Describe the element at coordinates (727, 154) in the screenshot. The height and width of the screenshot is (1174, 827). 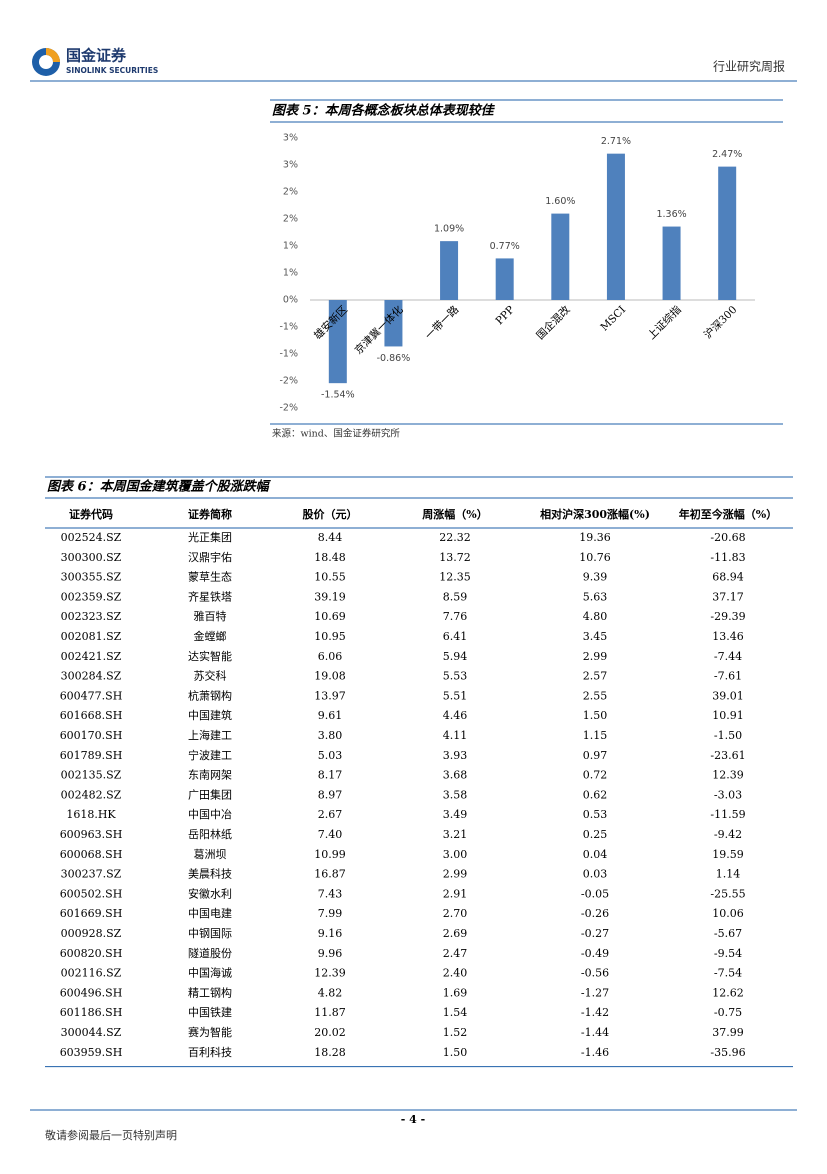
I see `value-label: 2.47%` at that location.